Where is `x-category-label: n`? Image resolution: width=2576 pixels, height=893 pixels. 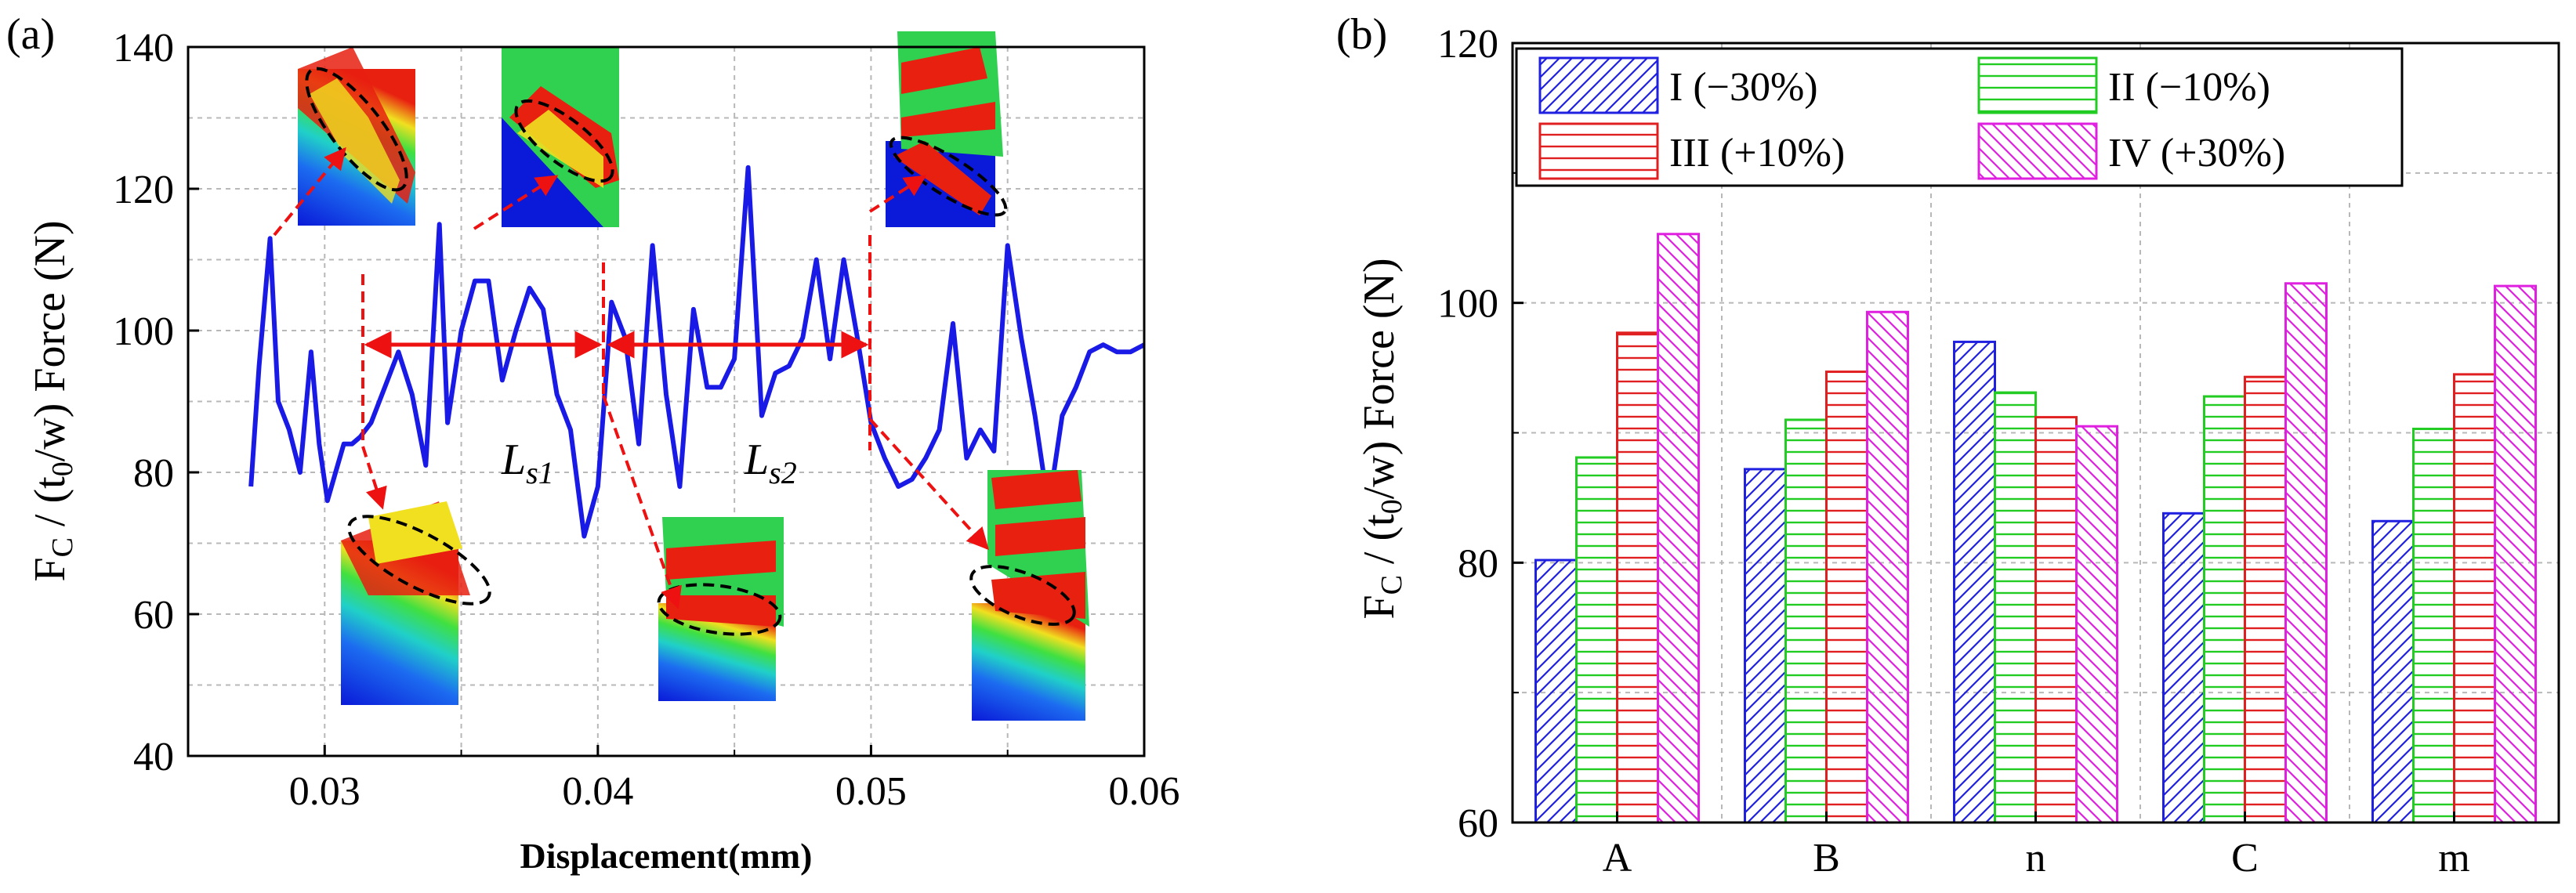
x-category-label: n is located at coordinates (2036, 858).